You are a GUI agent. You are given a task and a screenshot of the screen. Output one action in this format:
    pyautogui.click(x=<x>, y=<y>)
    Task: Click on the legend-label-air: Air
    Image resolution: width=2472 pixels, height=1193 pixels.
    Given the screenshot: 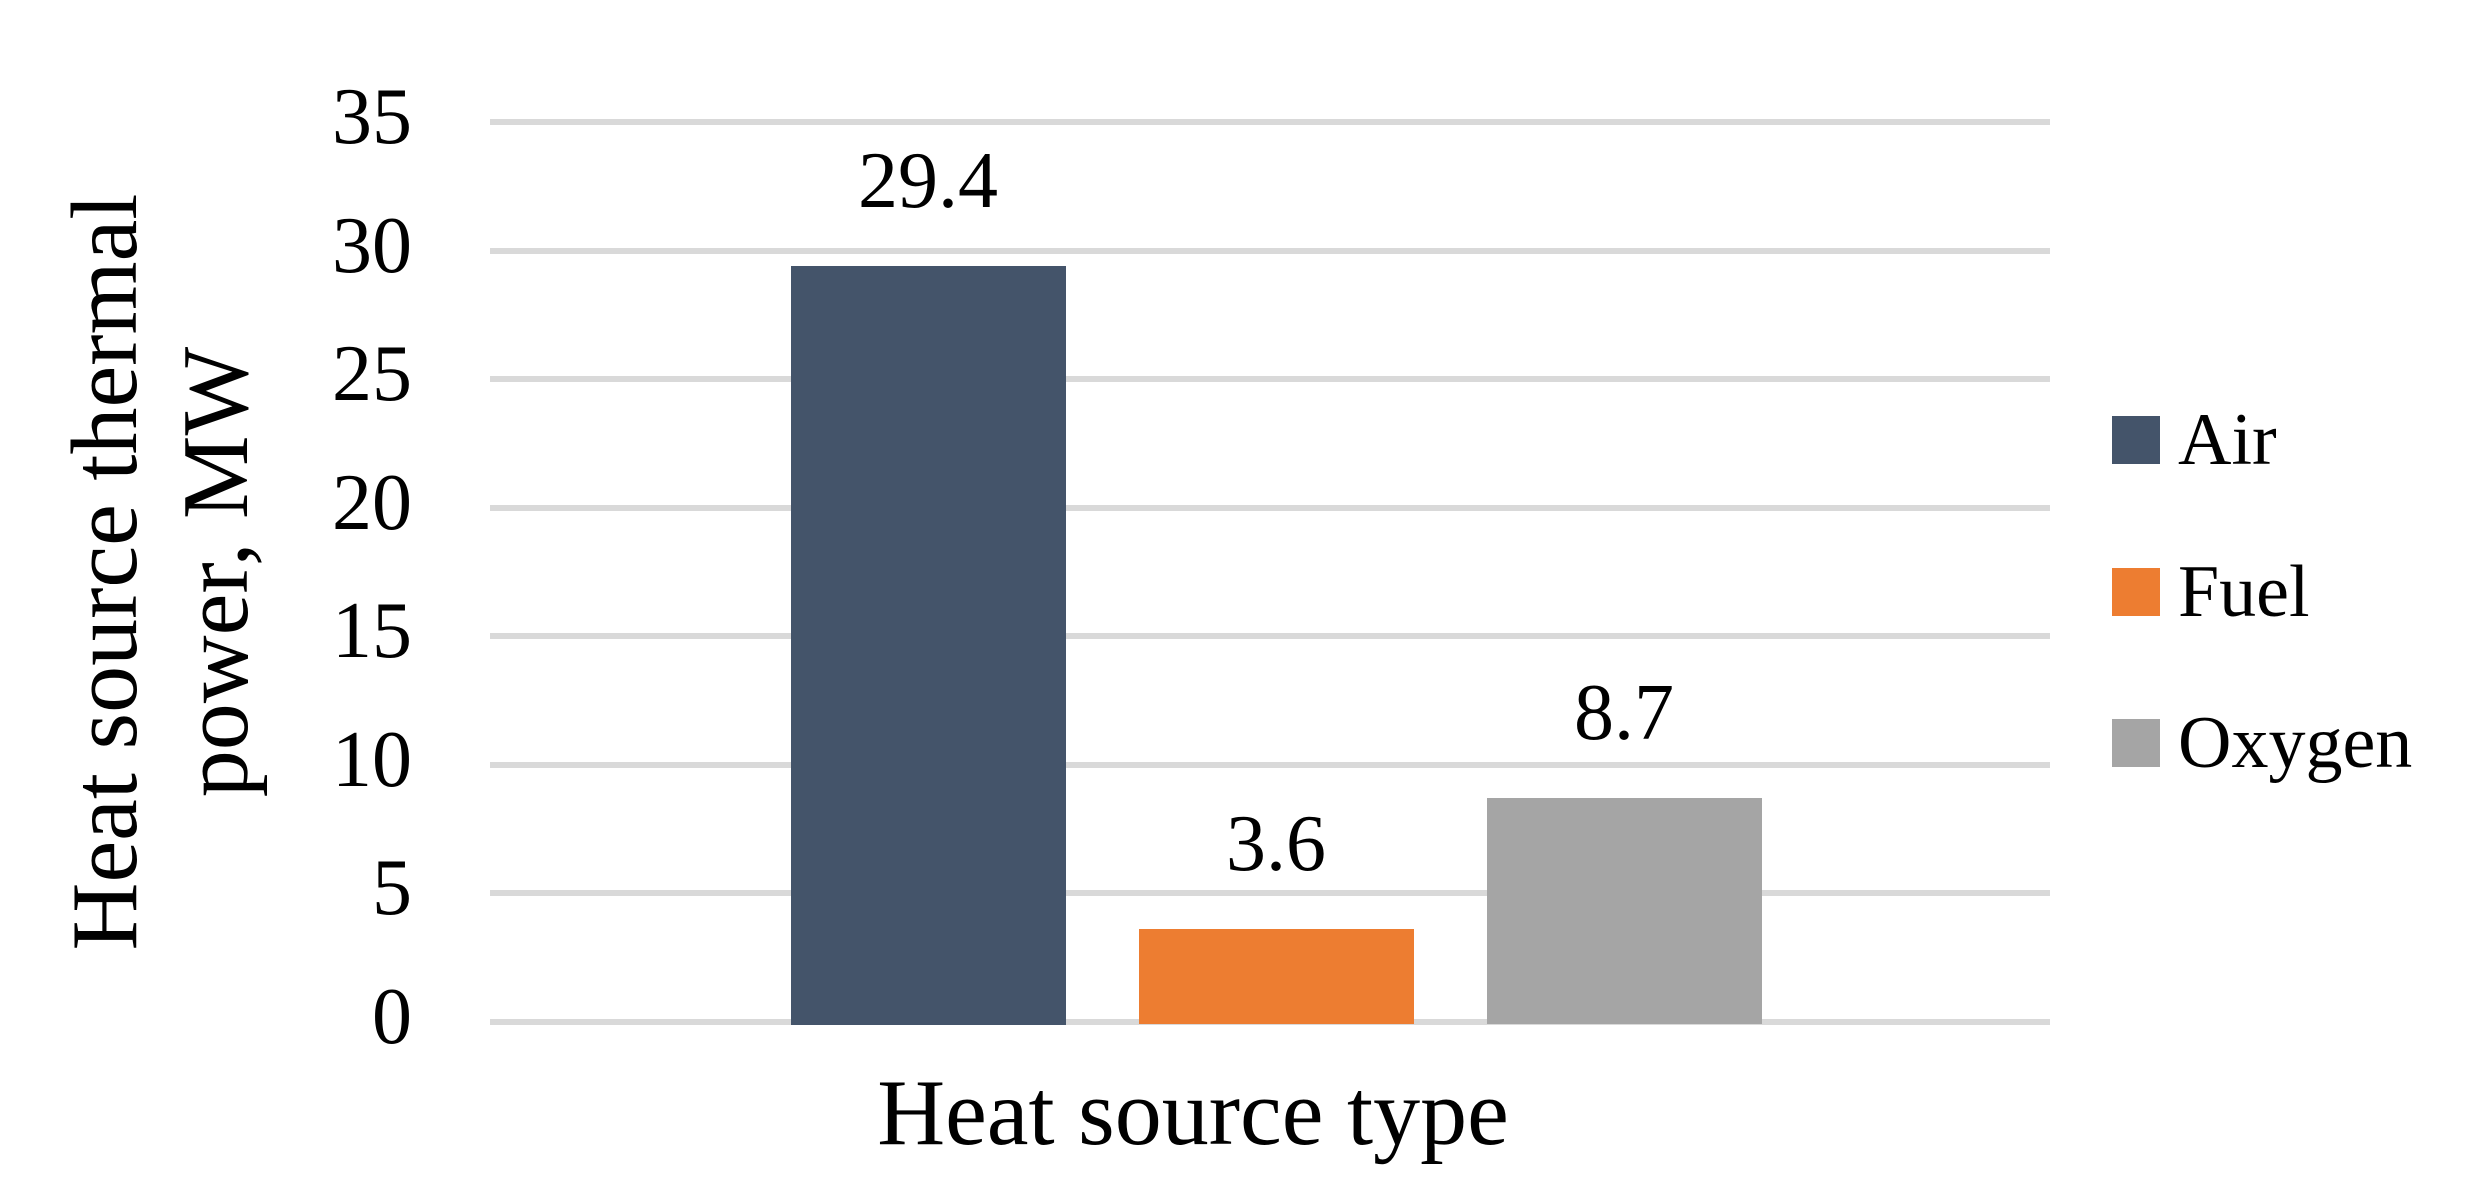 What is the action you would take?
    pyautogui.click(x=2227, y=440)
    